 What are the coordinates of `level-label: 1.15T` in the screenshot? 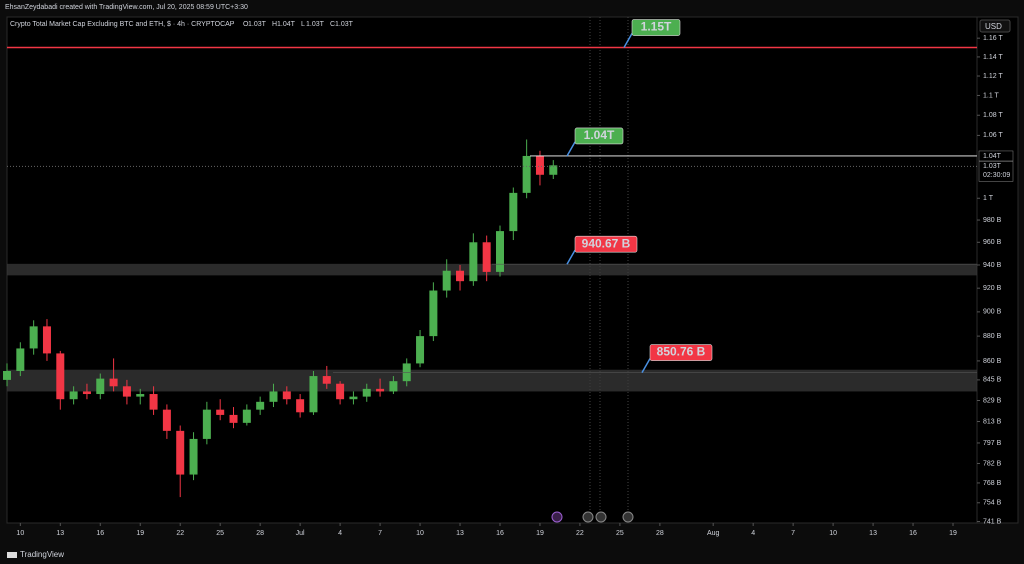 It's located at (656, 27).